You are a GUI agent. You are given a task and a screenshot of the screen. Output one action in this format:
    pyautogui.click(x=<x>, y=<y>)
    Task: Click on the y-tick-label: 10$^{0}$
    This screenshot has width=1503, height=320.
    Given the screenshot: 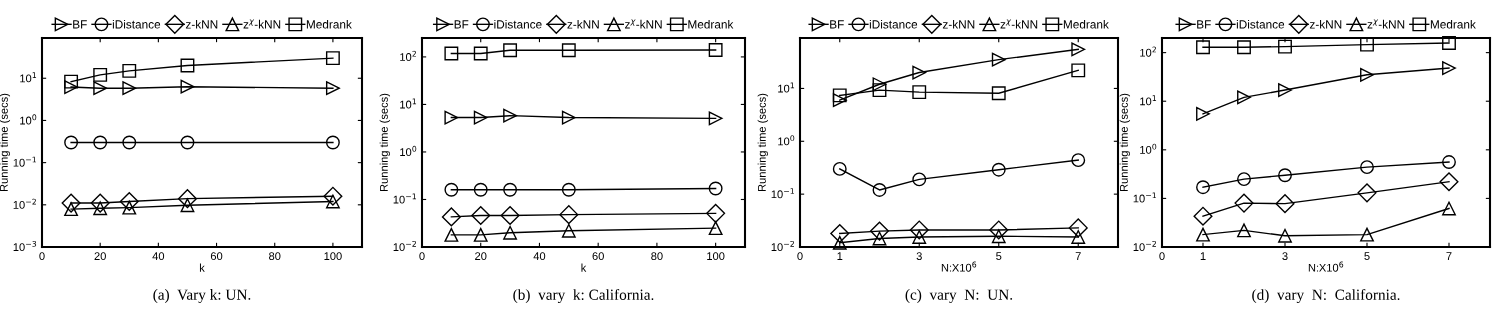 What is the action you would take?
    pyautogui.click(x=786, y=140)
    